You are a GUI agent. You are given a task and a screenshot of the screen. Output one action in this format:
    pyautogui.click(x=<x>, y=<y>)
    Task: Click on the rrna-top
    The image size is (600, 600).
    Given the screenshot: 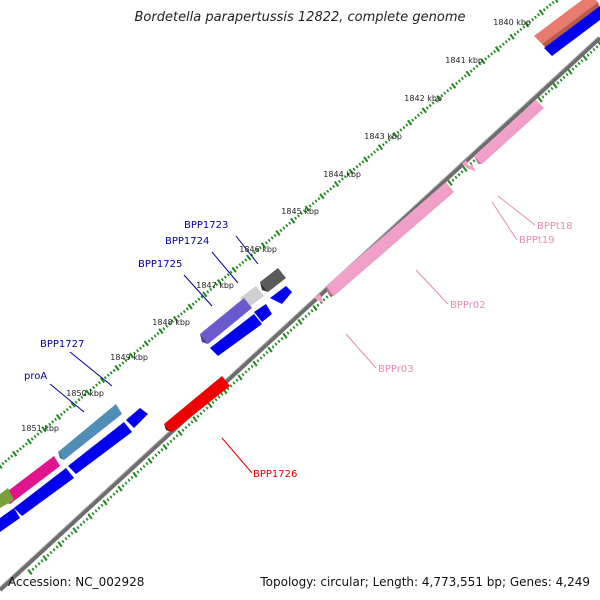 What is the action you would take?
    pyautogui.click(x=509, y=132)
    